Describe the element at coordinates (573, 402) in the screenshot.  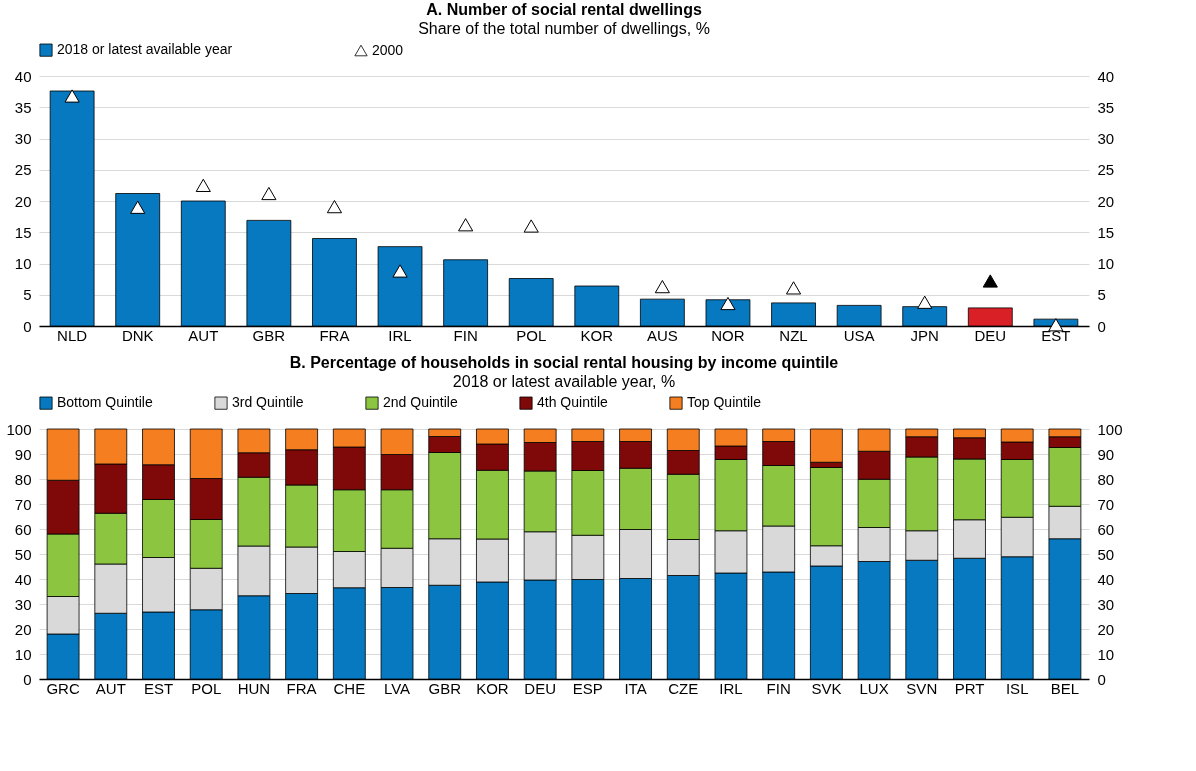
I see `legend-label: 4th Quintile` at that location.